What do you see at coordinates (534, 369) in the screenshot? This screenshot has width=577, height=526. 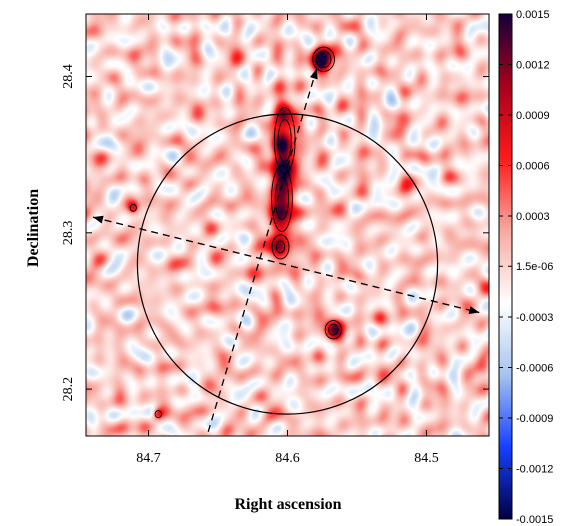 I see `colorbar-tick-label: -0.0006` at bounding box center [534, 369].